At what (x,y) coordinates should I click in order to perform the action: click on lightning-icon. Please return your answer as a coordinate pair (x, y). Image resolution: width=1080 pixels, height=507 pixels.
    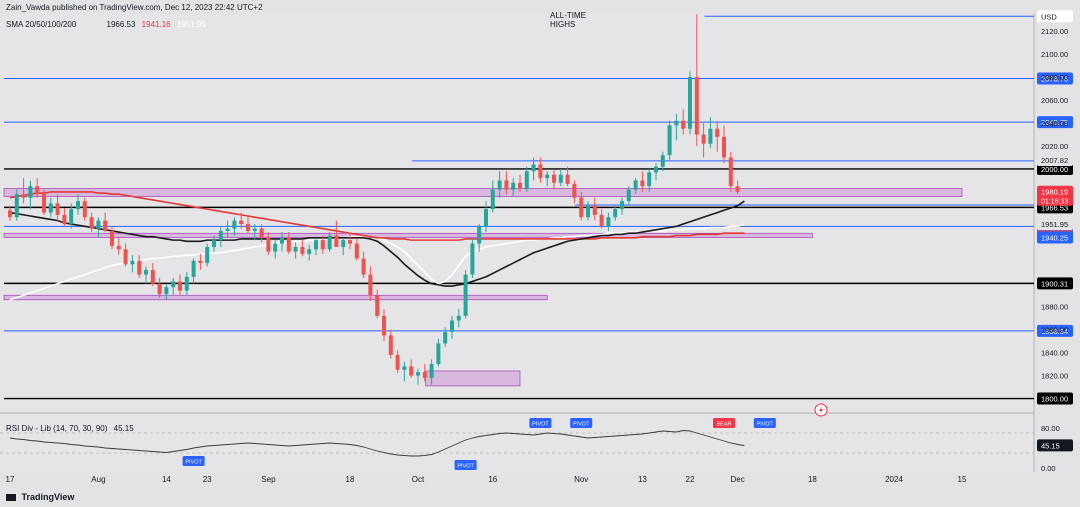
    Looking at the image, I should click on (821, 410).